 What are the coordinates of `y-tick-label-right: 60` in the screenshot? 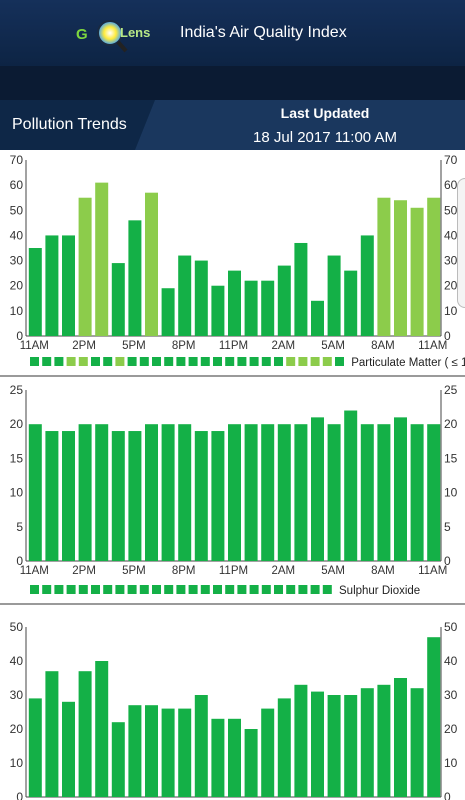 It's located at (451, 185).